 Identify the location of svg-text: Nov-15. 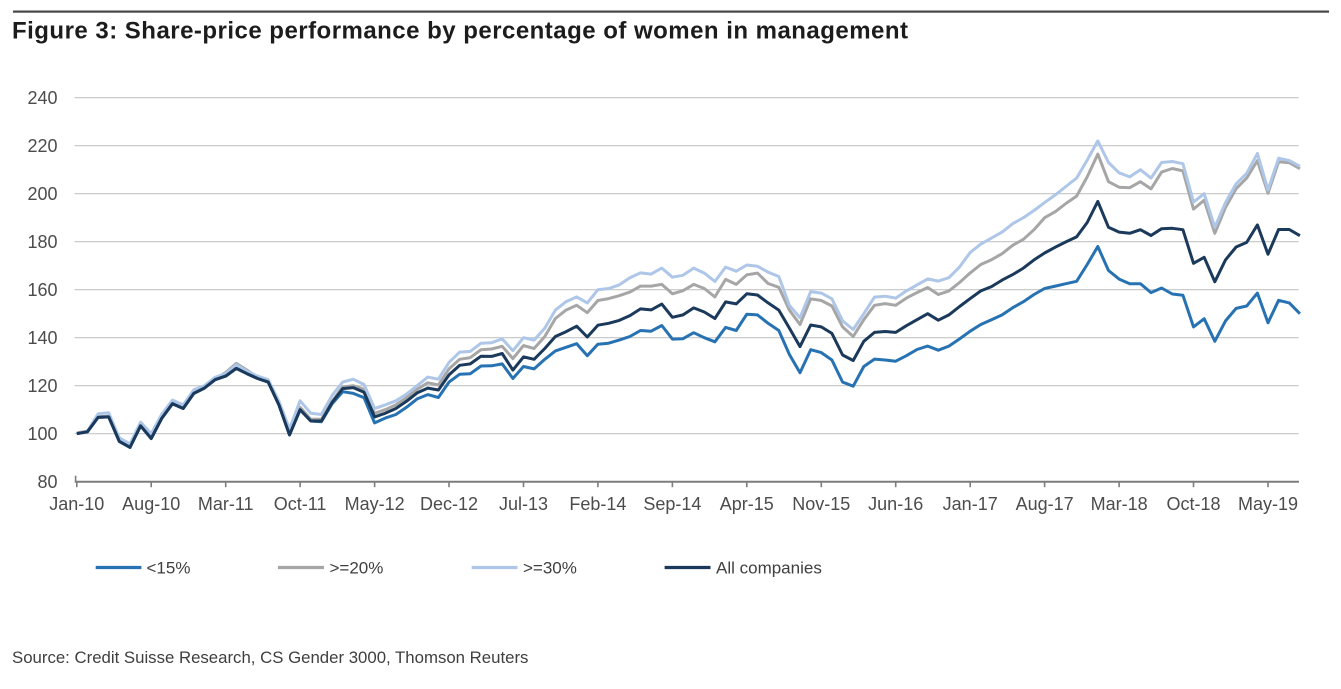
(821, 504).